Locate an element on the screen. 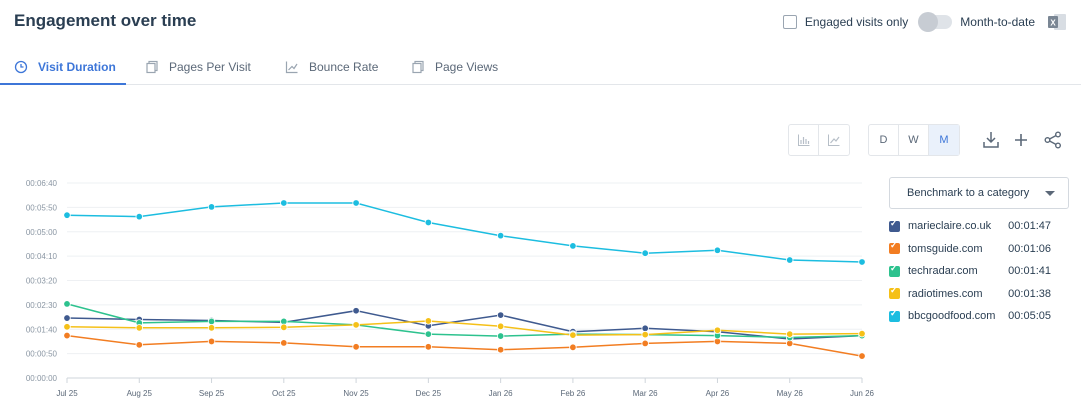  trend-icon is located at coordinates (292, 67).